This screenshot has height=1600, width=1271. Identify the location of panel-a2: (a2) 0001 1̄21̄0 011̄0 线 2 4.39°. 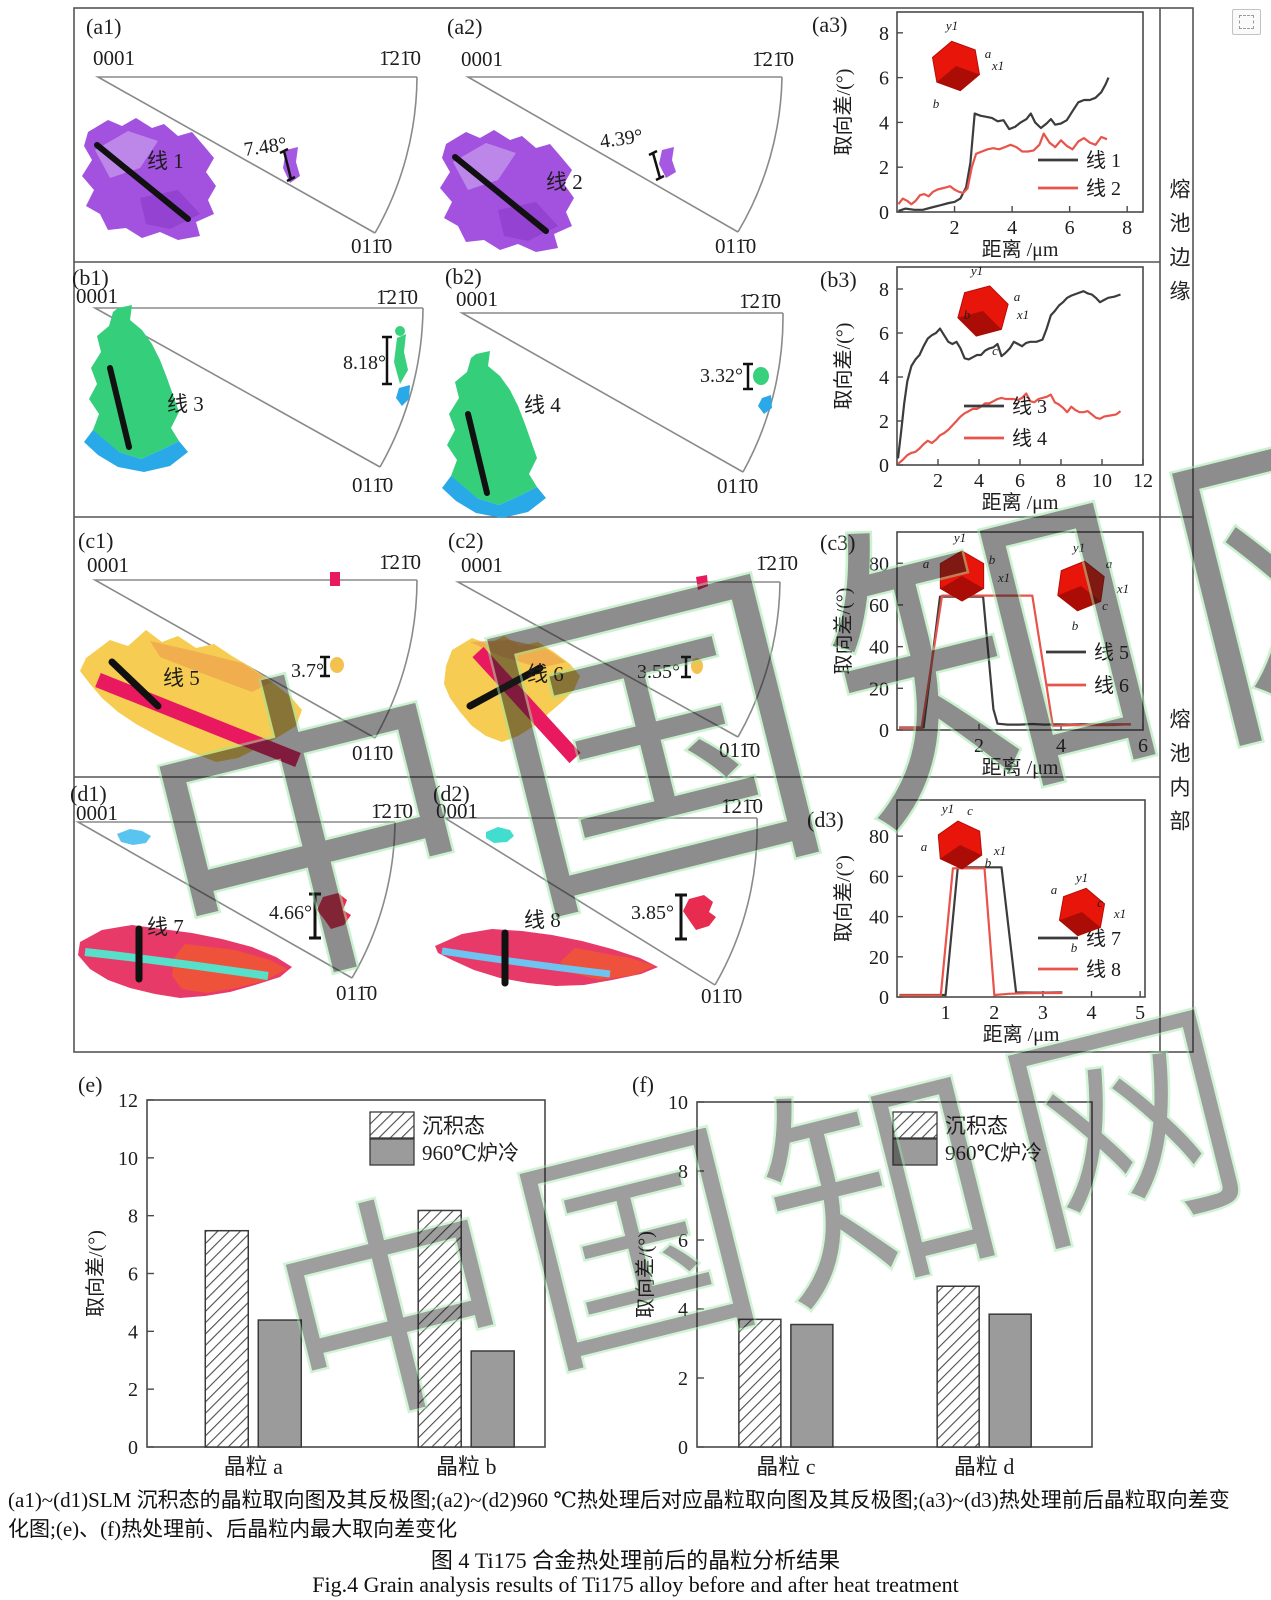
(617, 136).